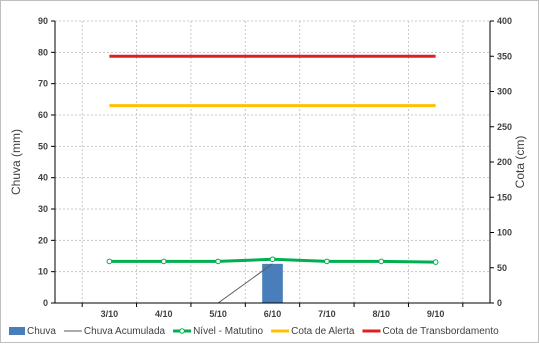 The width and height of the screenshot is (539, 344). I want to click on x-tick-label: 8/10, so click(381, 314).